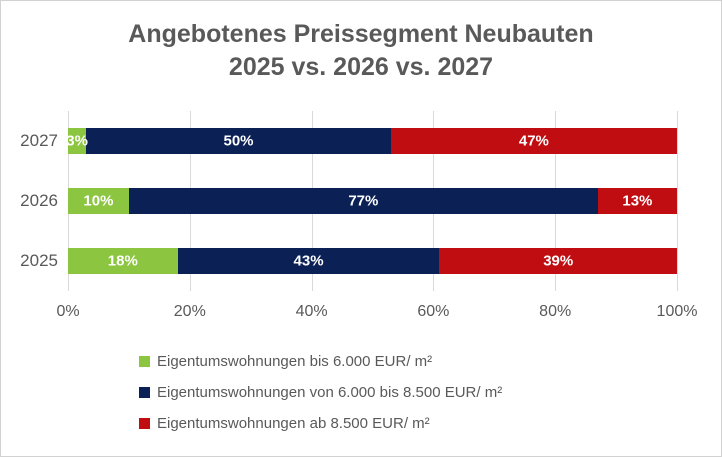  Describe the element at coordinates (361, 67) in the screenshot. I see `chart-title-line2: 2025 vs. 2026 vs. 2027` at that location.